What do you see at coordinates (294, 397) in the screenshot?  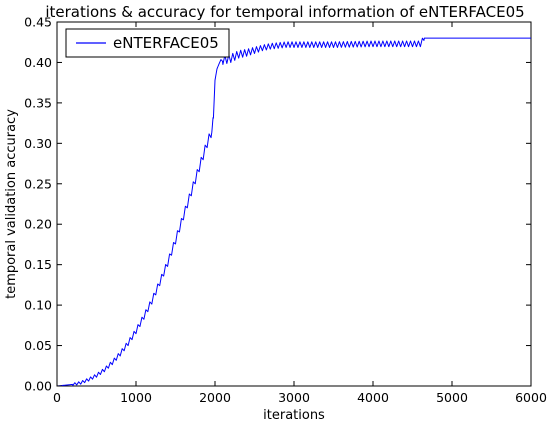 I see `x-tick-label: 3000` at bounding box center [294, 397].